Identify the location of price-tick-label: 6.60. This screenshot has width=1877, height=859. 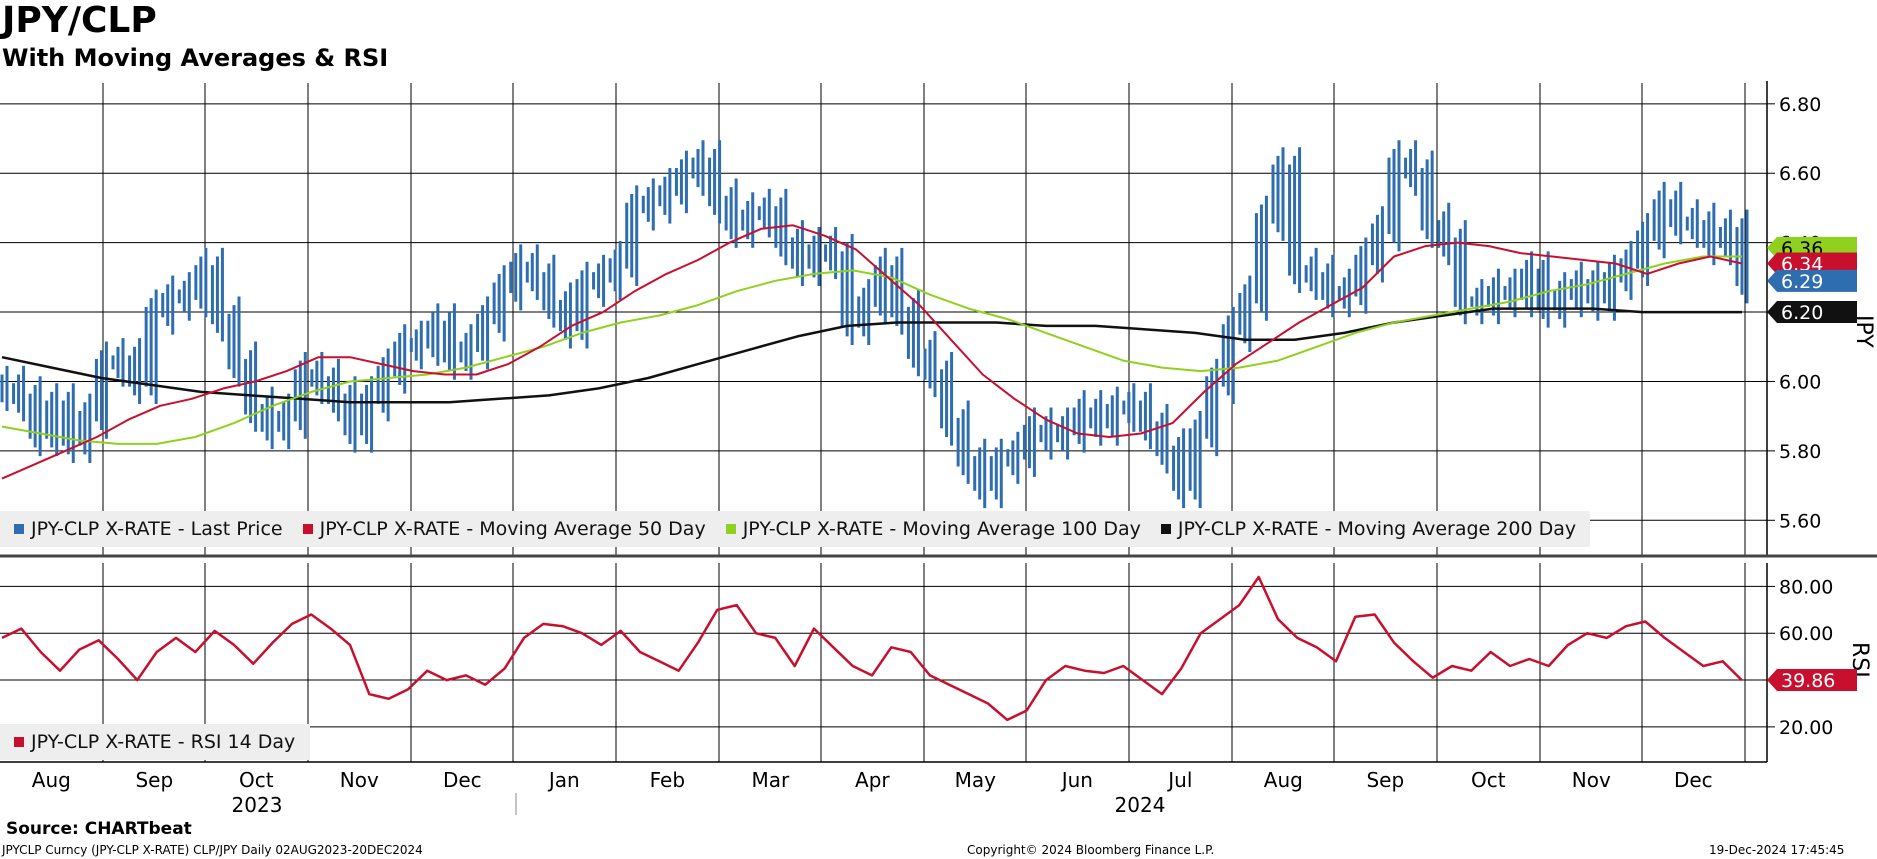
(1800, 174).